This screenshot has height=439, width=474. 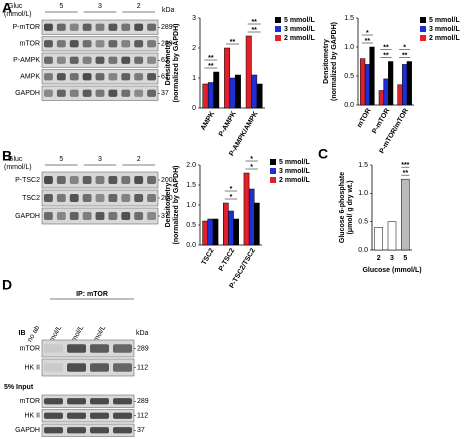 I want to click on lane-label: 5, so click(x=61, y=6).